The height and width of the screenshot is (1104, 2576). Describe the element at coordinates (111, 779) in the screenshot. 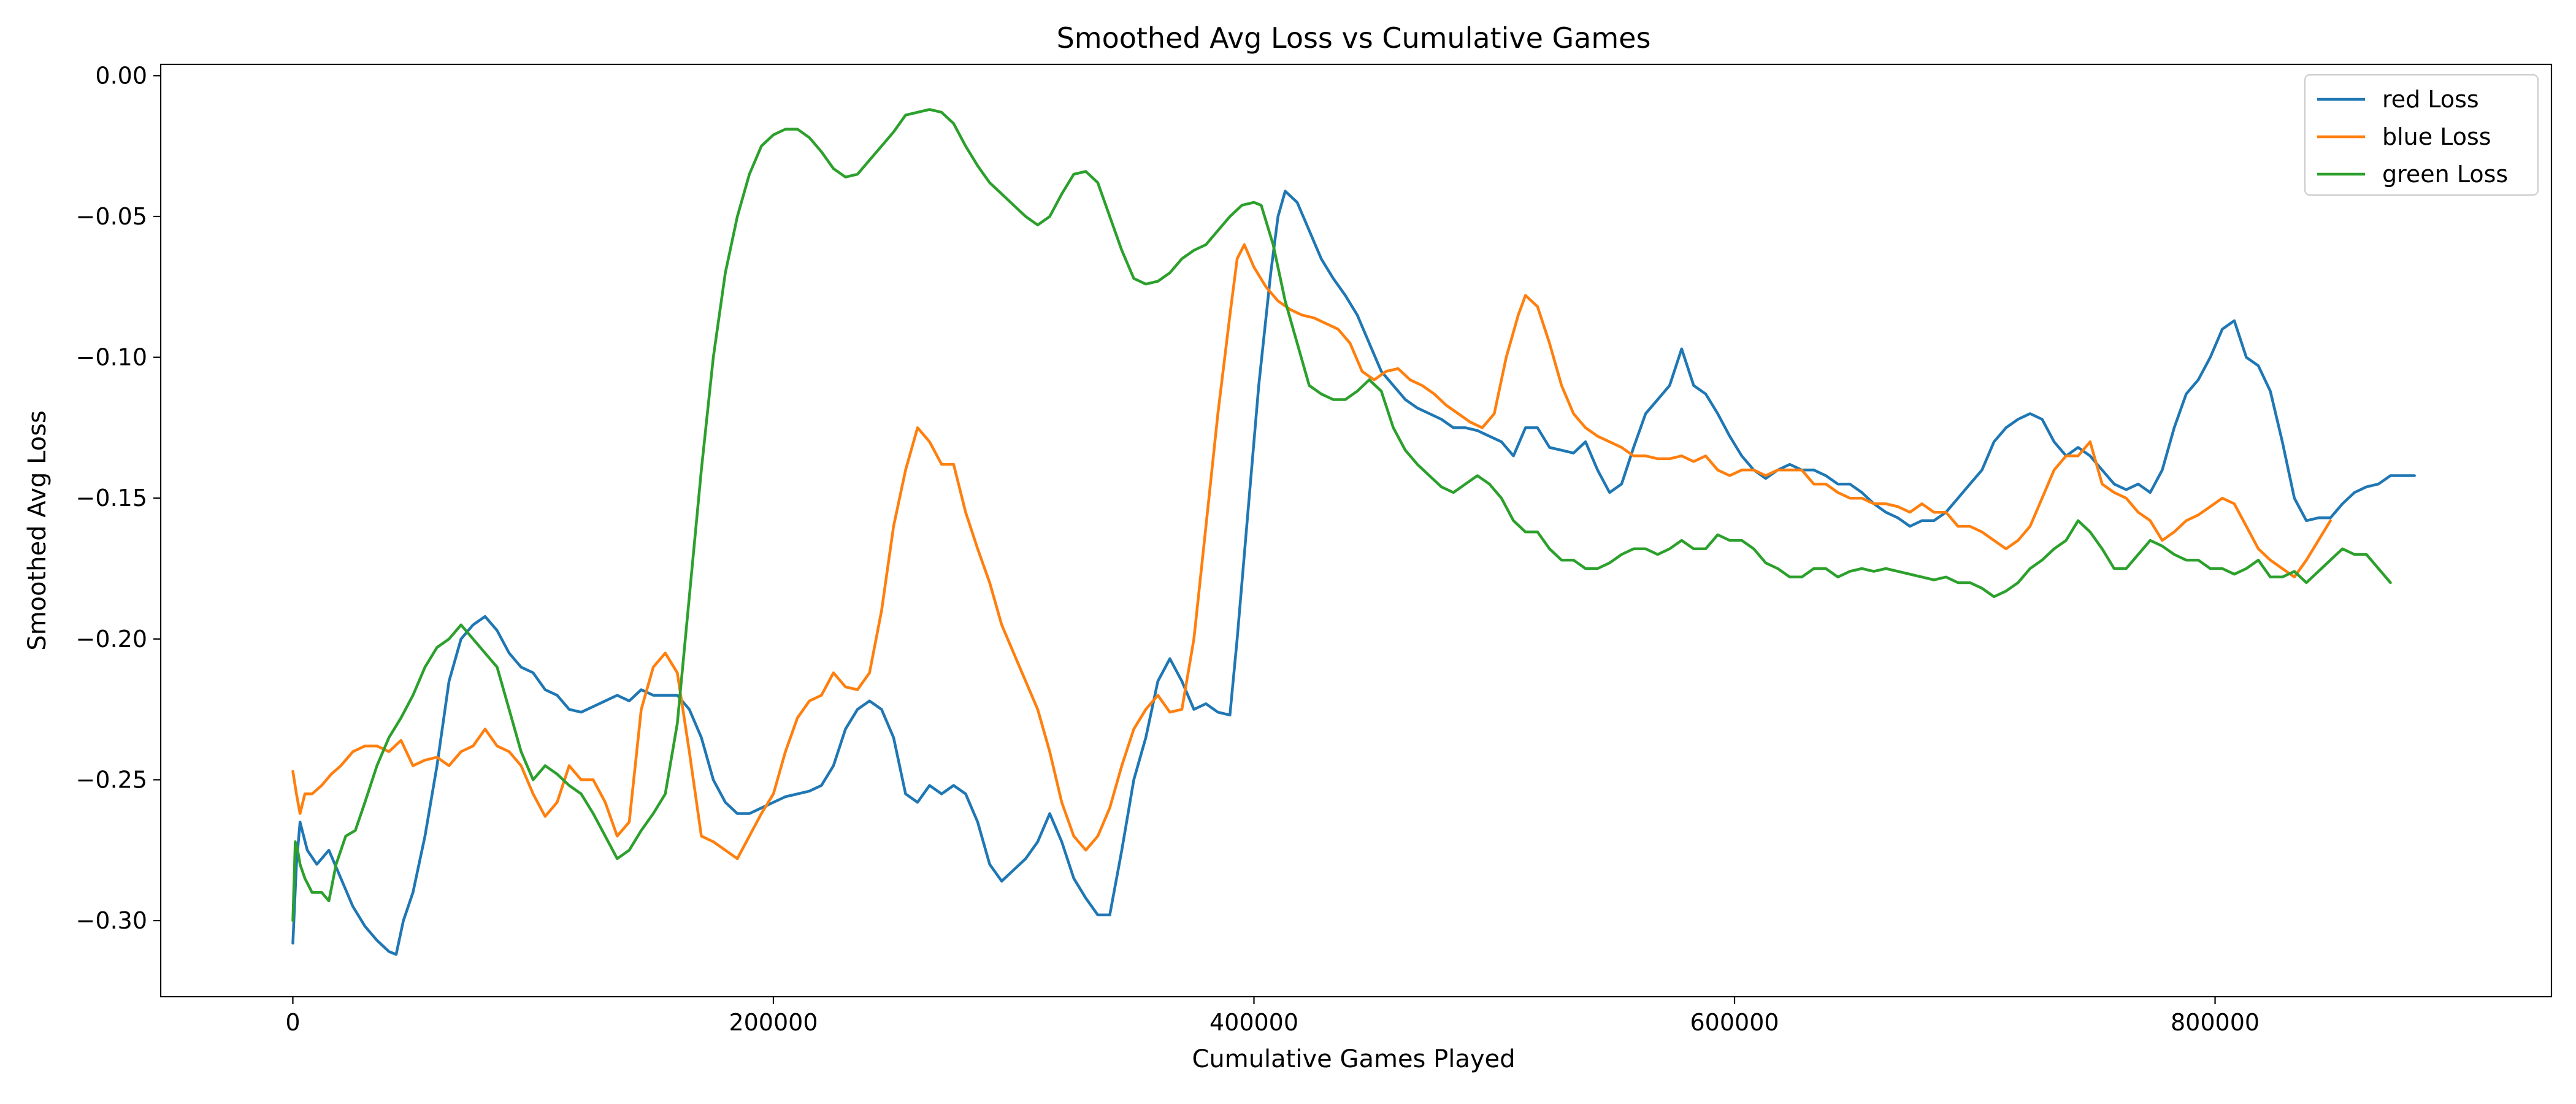

I see `y-tick-label: −0.25` at that location.